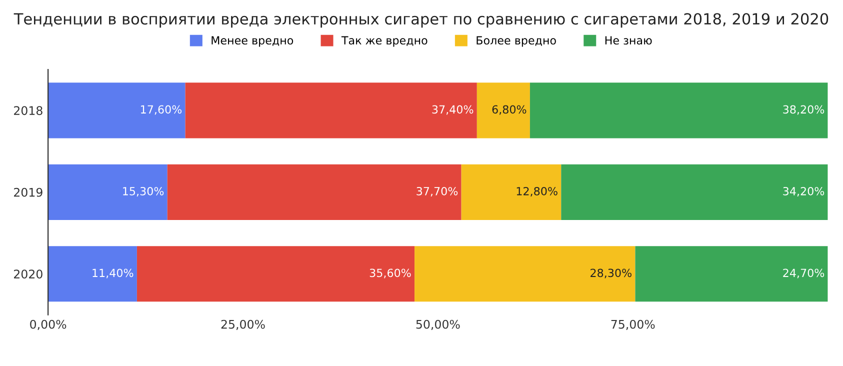  Describe the element at coordinates (633, 325) in the screenshot. I see `x-tick-label: 75,00%` at that location.